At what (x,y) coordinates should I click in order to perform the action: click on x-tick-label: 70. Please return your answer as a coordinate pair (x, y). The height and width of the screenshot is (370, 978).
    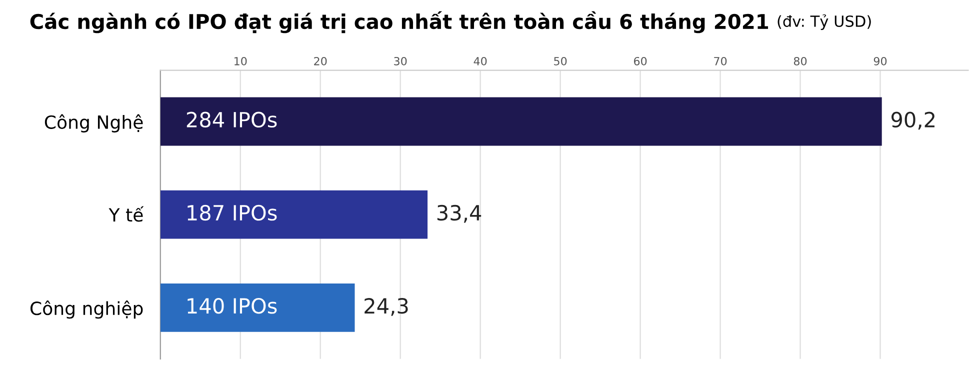
    Looking at the image, I should click on (720, 61).